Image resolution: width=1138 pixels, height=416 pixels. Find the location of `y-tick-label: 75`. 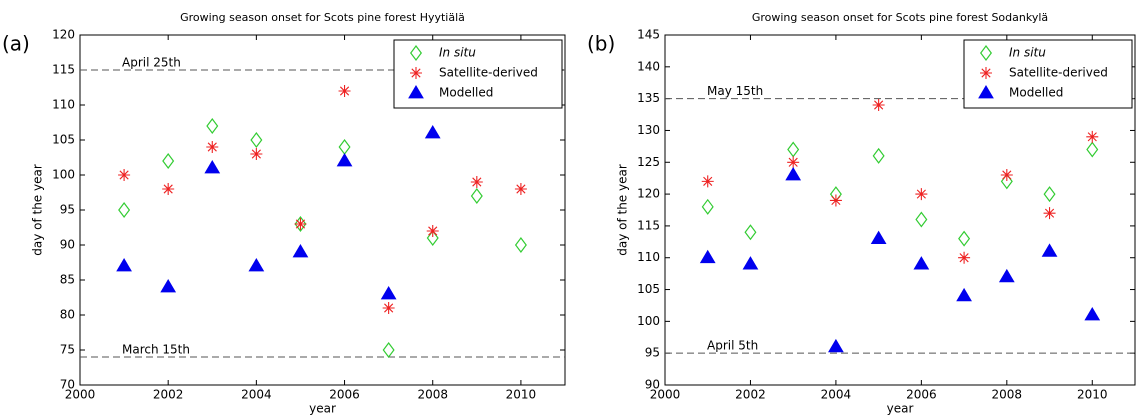

y-tick-label: 75 is located at coordinates (67, 350).